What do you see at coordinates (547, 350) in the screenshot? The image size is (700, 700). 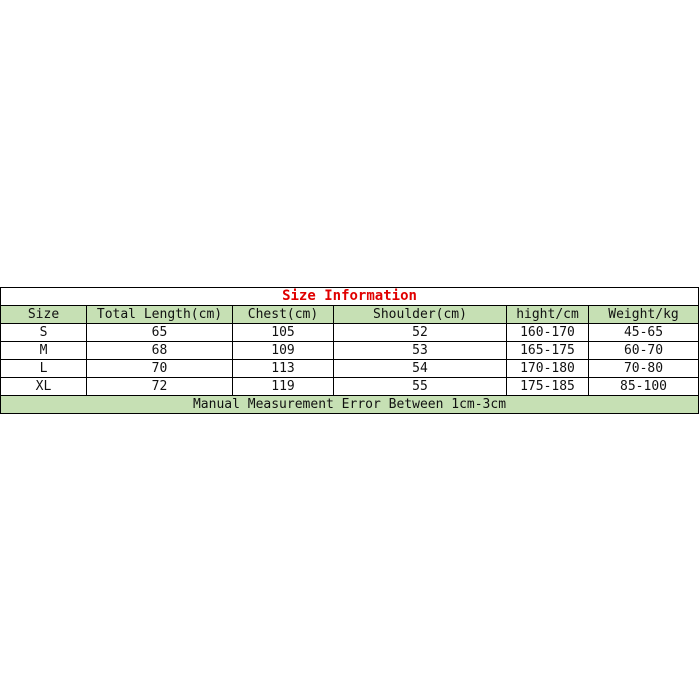 I see `table-cell: 165-175` at bounding box center [547, 350].